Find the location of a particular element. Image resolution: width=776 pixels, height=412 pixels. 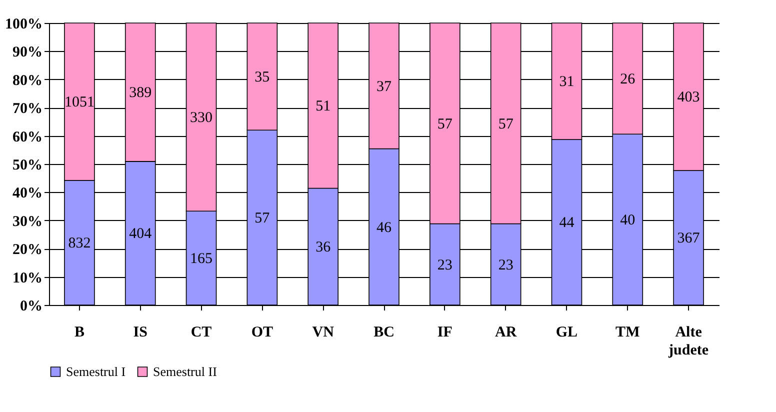

annotation: 37 is located at coordinates (384, 86).